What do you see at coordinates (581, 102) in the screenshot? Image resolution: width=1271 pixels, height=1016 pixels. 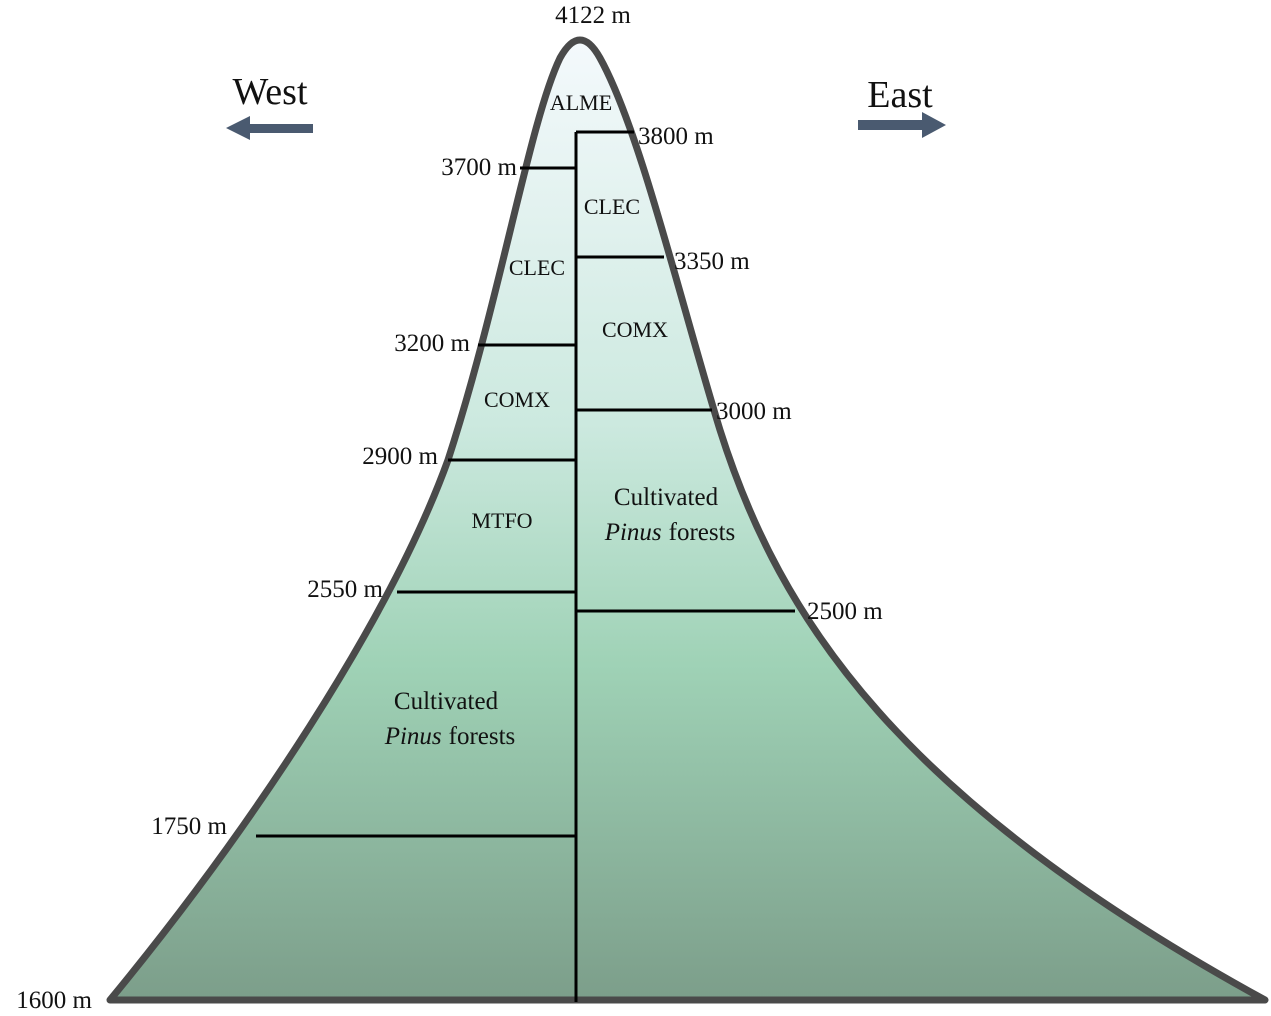 I see `zone-label: ALME` at bounding box center [581, 102].